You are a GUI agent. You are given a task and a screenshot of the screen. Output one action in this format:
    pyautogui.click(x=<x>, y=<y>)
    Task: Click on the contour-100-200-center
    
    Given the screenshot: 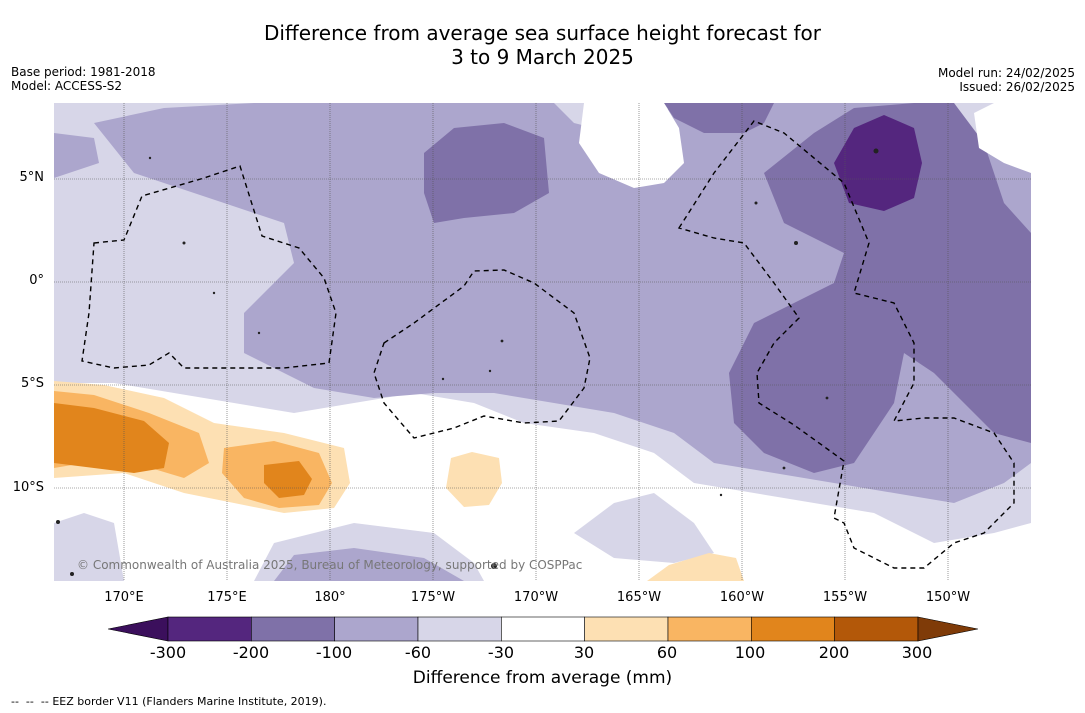 What is the action you would take?
    pyautogui.click(x=288, y=479)
    